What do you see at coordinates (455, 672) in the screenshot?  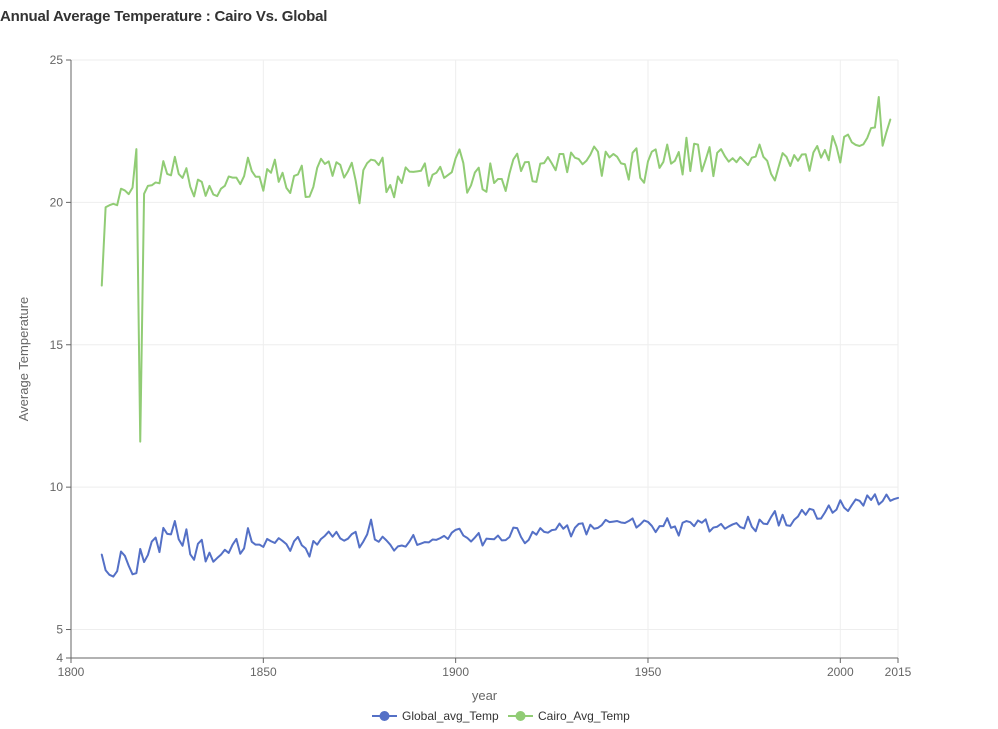 I see `x-tick-label: 1900` at bounding box center [455, 672].